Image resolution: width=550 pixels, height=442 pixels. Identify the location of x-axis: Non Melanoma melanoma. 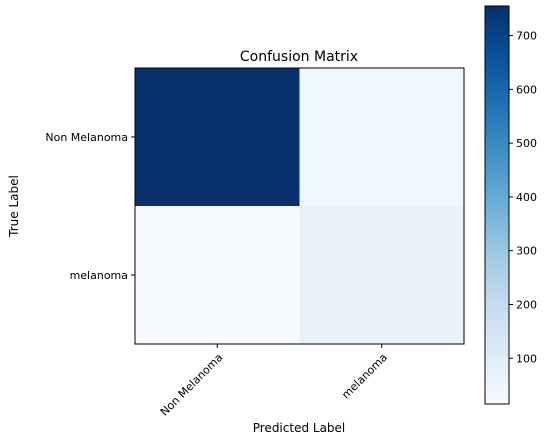
(274, 381).